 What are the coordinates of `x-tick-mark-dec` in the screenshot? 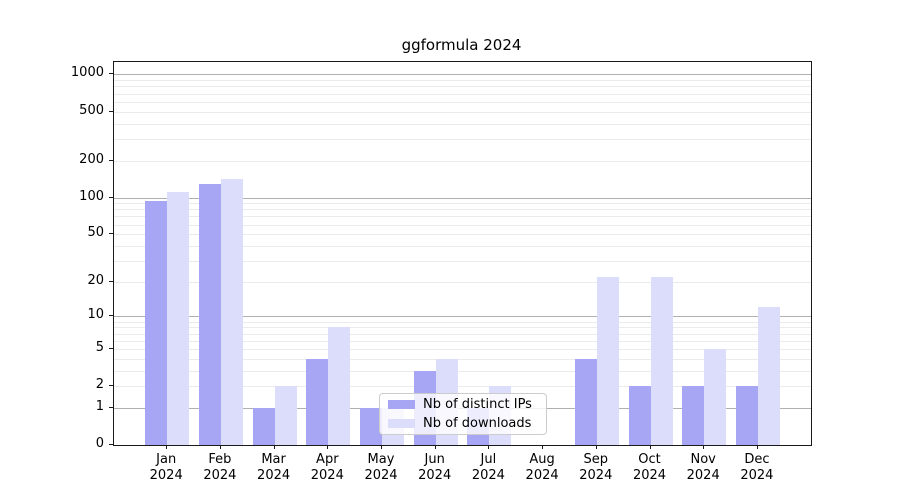 It's located at (757, 447).